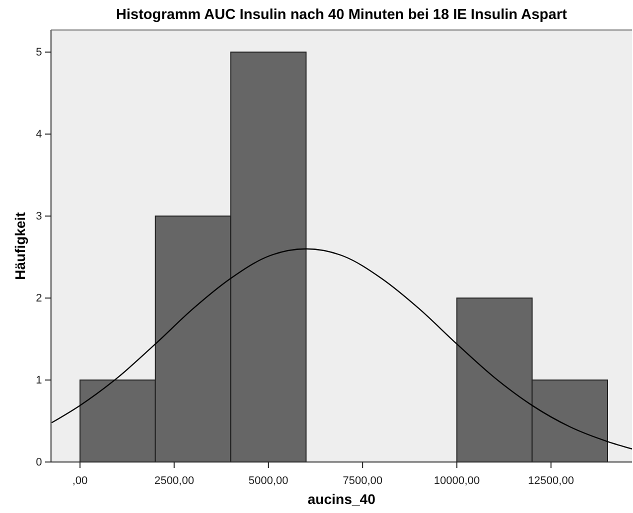  Describe the element at coordinates (362, 481) in the screenshot. I see `x-tick-label: 7500,00` at that location.